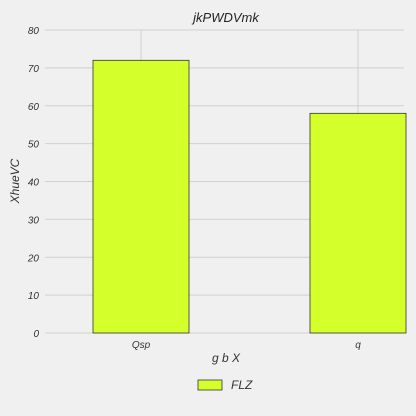  Describe the element at coordinates (210, 385) in the screenshot. I see `legend-swatch` at that location.